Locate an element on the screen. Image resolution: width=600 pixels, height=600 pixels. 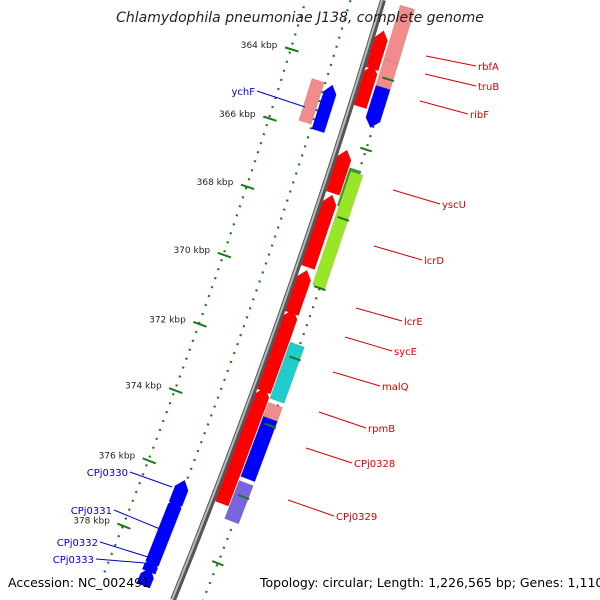
tick-label: 370 kbp is located at coordinates (191, 251).